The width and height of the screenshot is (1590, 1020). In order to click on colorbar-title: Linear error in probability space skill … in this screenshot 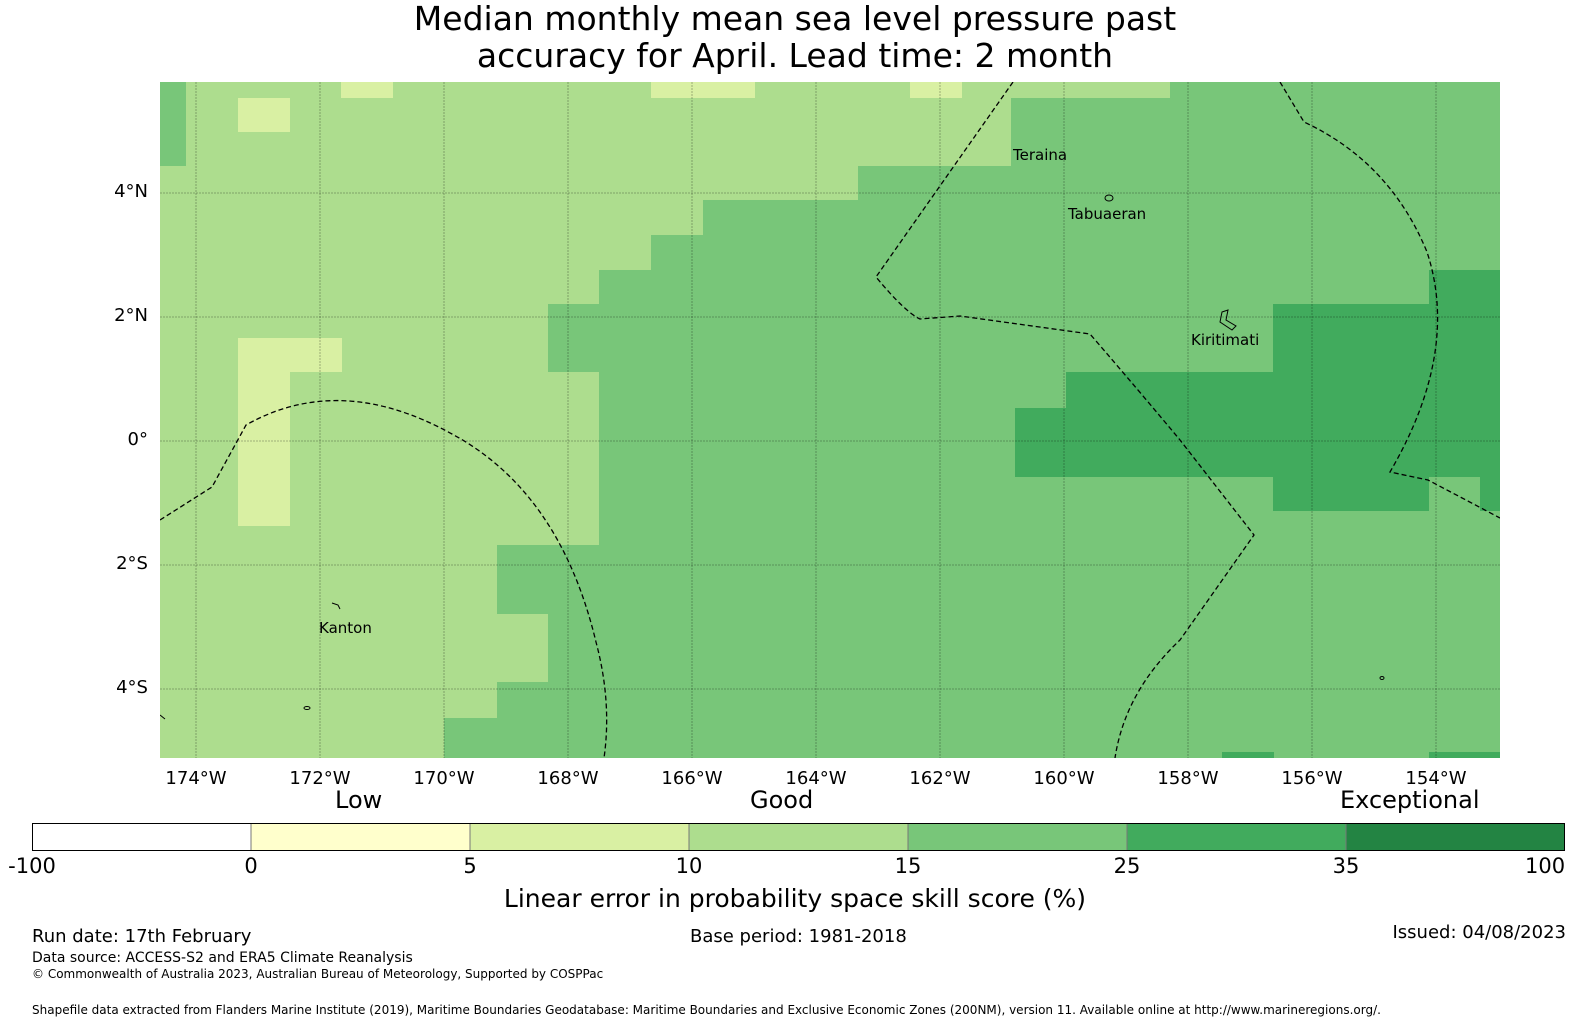, I will do `click(795, 898)`.